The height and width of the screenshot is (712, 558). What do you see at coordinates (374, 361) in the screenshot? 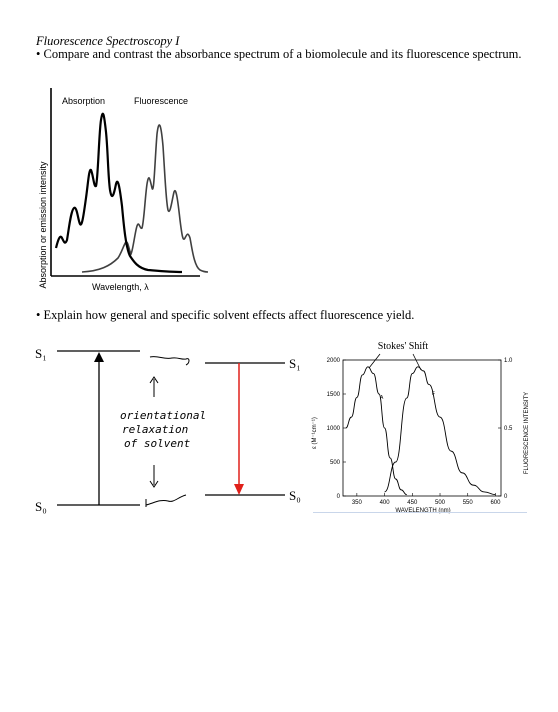
I see `stokes-pointer-a` at bounding box center [374, 361].